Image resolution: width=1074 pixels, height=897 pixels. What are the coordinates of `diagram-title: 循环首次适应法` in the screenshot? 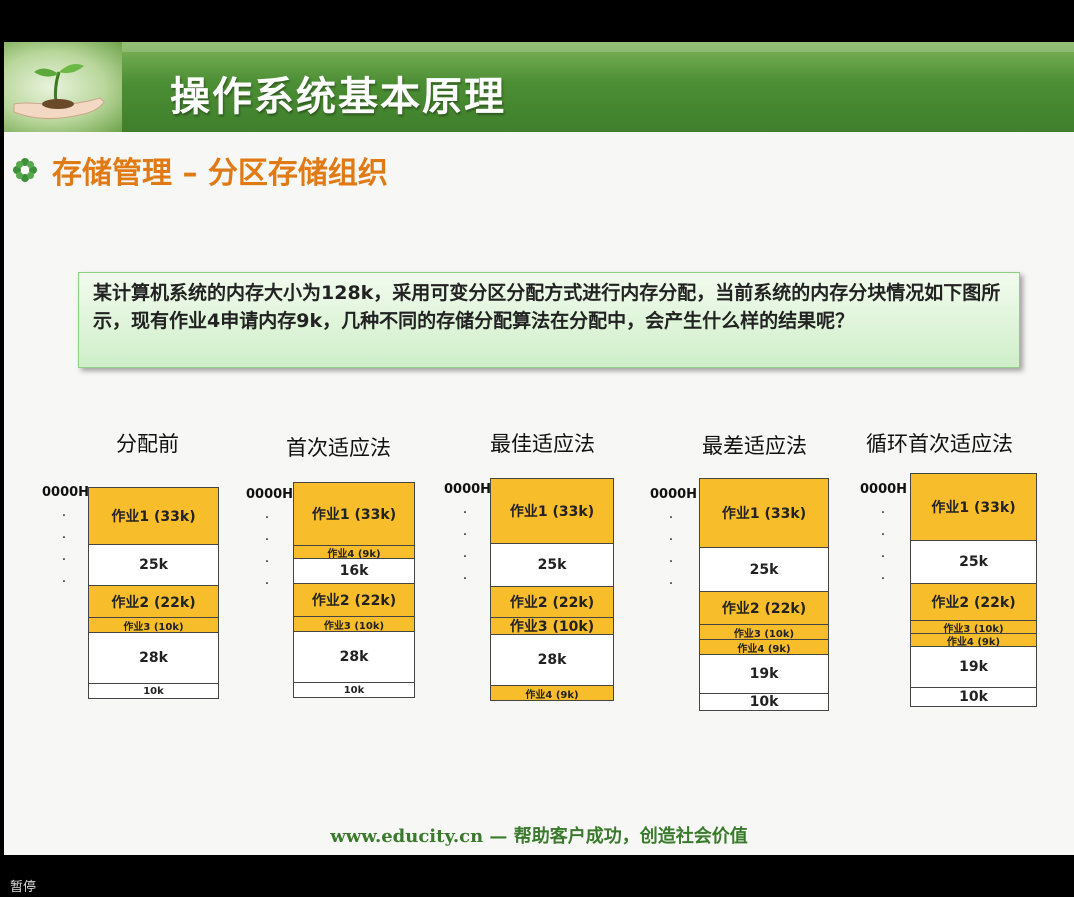 It's located at (939, 444).